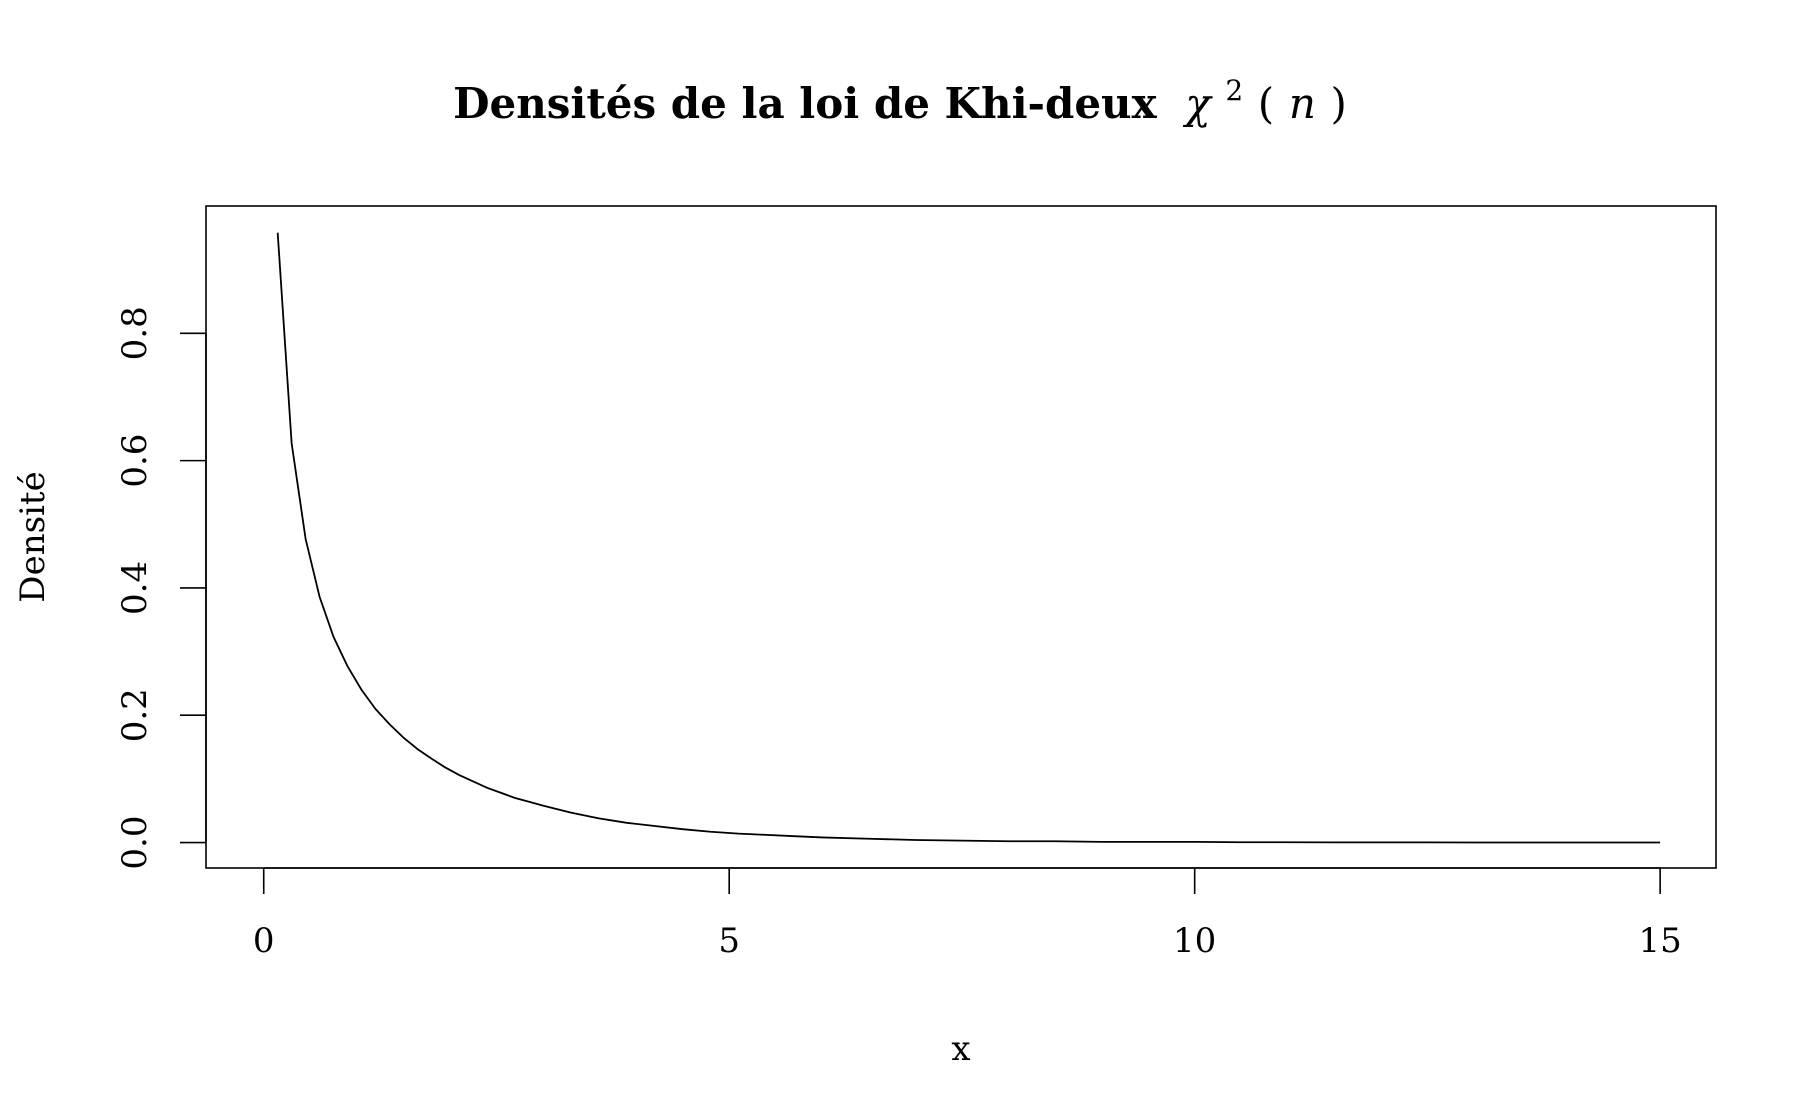 The width and height of the screenshot is (1800, 1112). What do you see at coordinates (1339, 103) in the screenshot?
I see `chart-title-close-paren: )` at bounding box center [1339, 103].